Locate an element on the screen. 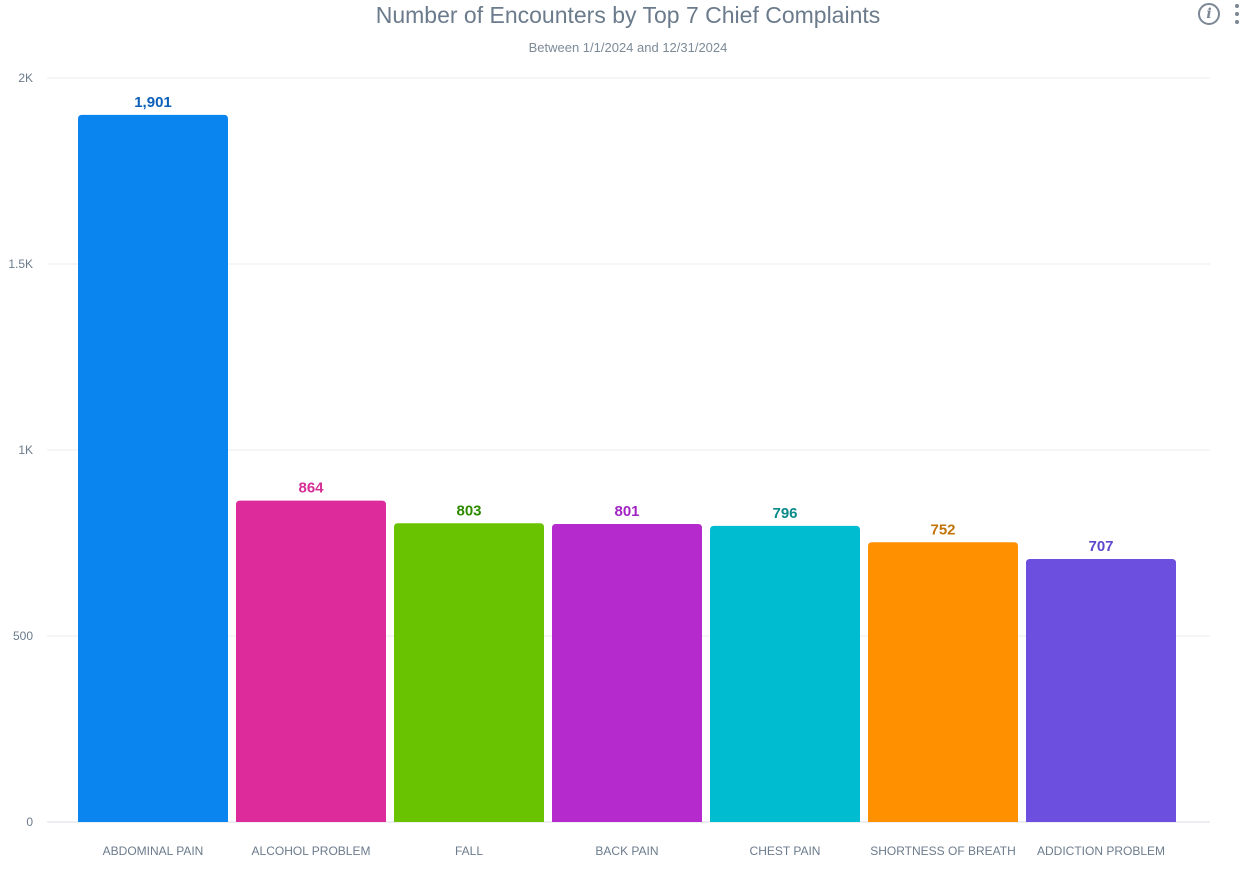 This screenshot has width=1245, height=876. y-tick-label: 2K is located at coordinates (25, 78).